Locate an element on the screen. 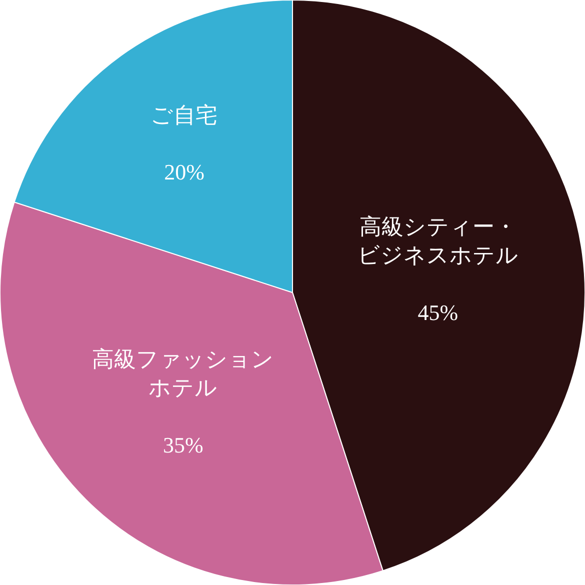  data-label: 45% is located at coordinates (438, 312).